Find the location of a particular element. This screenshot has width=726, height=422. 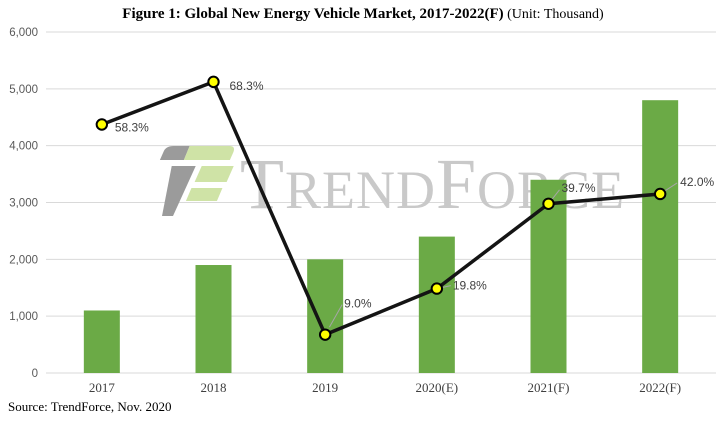

bar-2019 is located at coordinates (325, 316).